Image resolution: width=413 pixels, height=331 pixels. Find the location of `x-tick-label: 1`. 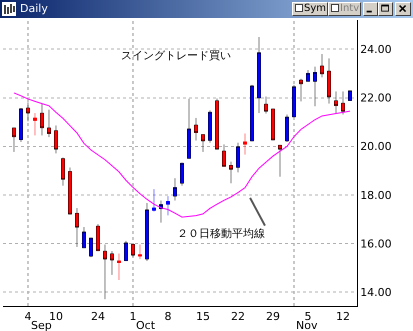

x-tick-label: 1 is located at coordinates (132, 317).